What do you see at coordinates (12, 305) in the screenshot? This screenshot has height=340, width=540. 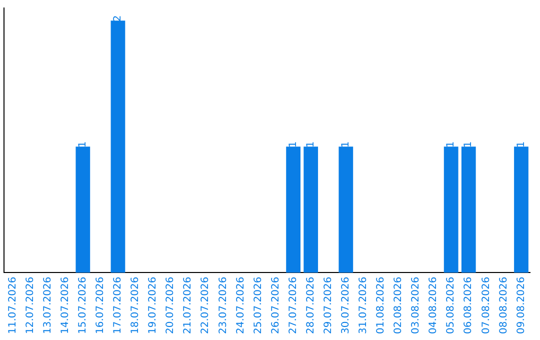 I see `x-tick-label: 11.07.2026` at bounding box center [12, 305].